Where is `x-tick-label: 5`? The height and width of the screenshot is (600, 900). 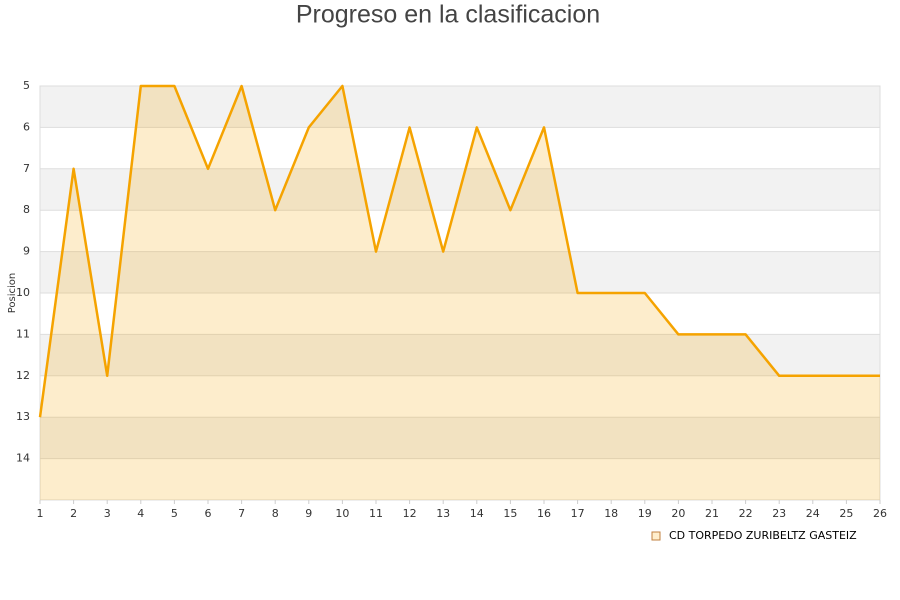 x-tick-label: 5 is located at coordinates (174, 513).